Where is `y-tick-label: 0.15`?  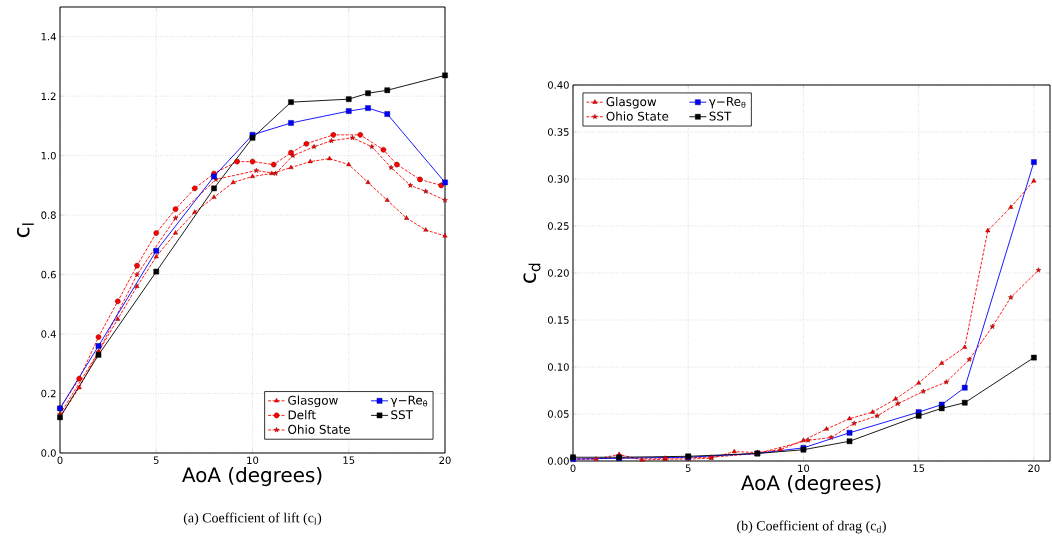 y-tick-label: 0.15 is located at coordinates (558, 320).